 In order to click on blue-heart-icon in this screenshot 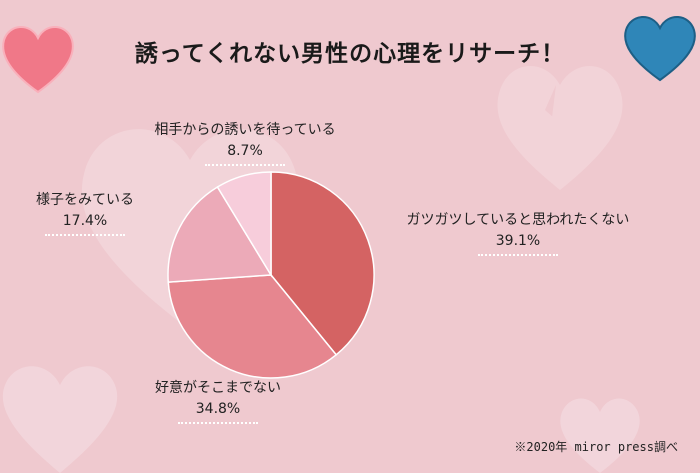, I will do `click(660, 49)`.